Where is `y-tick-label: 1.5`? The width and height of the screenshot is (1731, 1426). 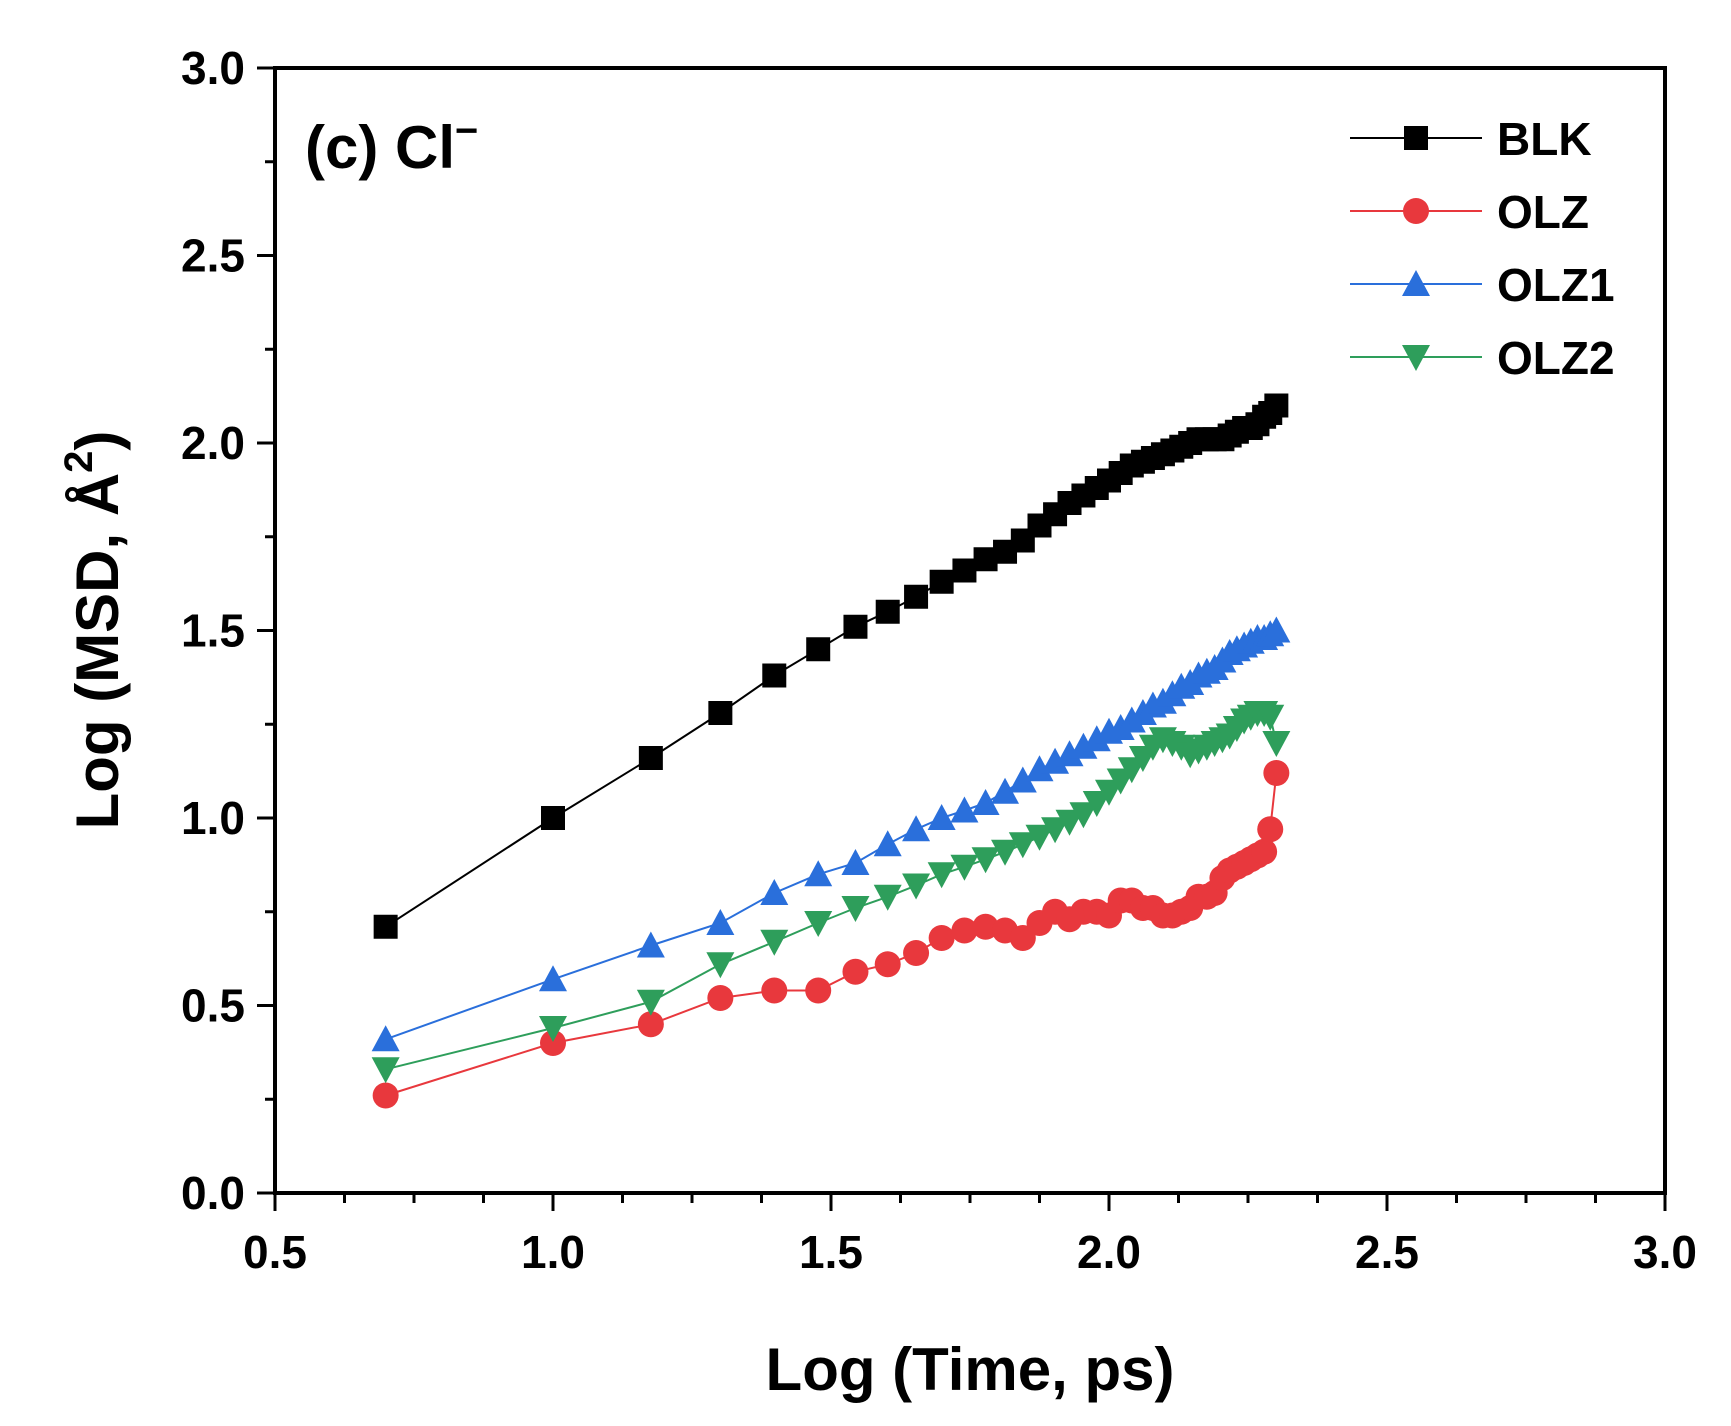 y-tick-label: 1.5 is located at coordinates (213, 631).